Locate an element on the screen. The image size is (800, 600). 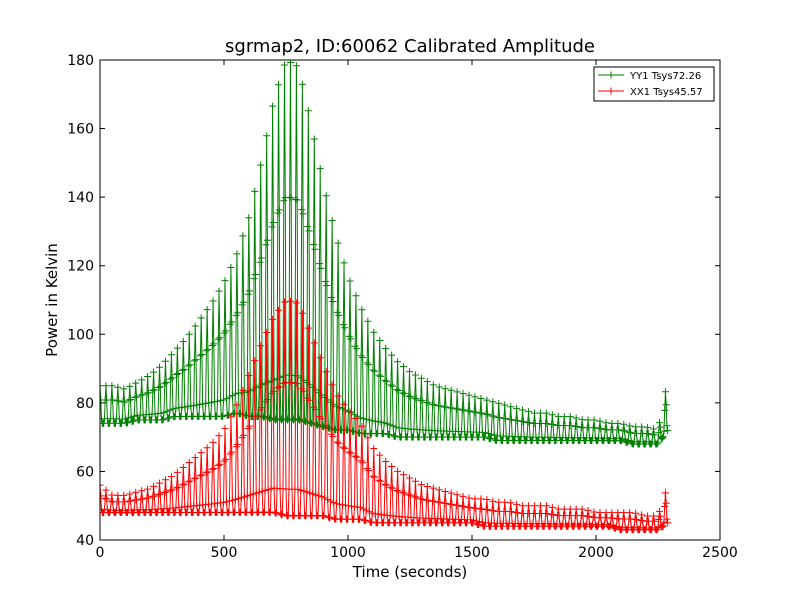
x-tick-label: 1000 is located at coordinates (348, 553).